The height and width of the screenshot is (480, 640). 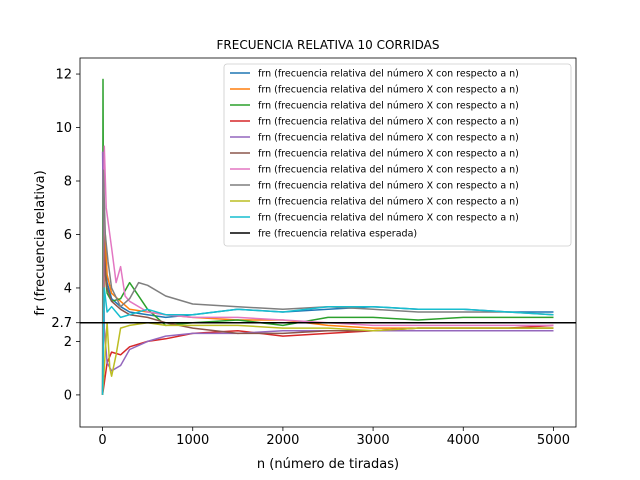 What do you see at coordinates (334, 437) in the screenshot?
I see `x-axis: 0 1000 2000 3000 4000 5000` at bounding box center [334, 437].